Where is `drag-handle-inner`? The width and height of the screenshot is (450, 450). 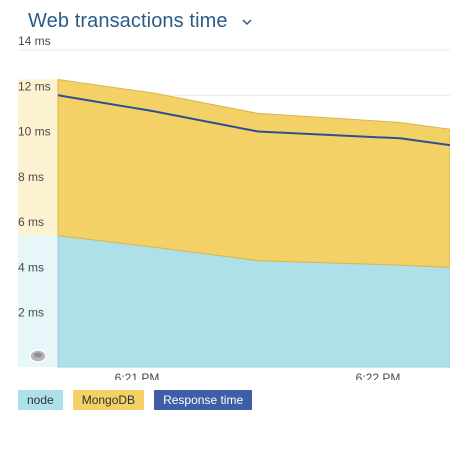
drag-handle-inner is located at coordinates (38, 355).